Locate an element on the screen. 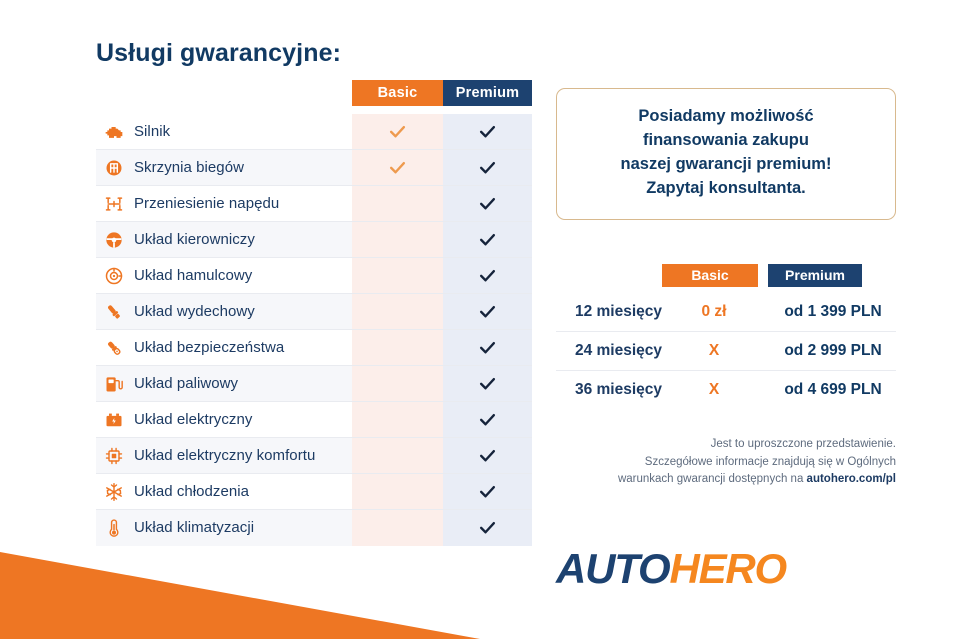 The height and width of the screenshot is (639, 960). financing-line-1: Posiadamy możliwość is located at coordinates (726, 116).